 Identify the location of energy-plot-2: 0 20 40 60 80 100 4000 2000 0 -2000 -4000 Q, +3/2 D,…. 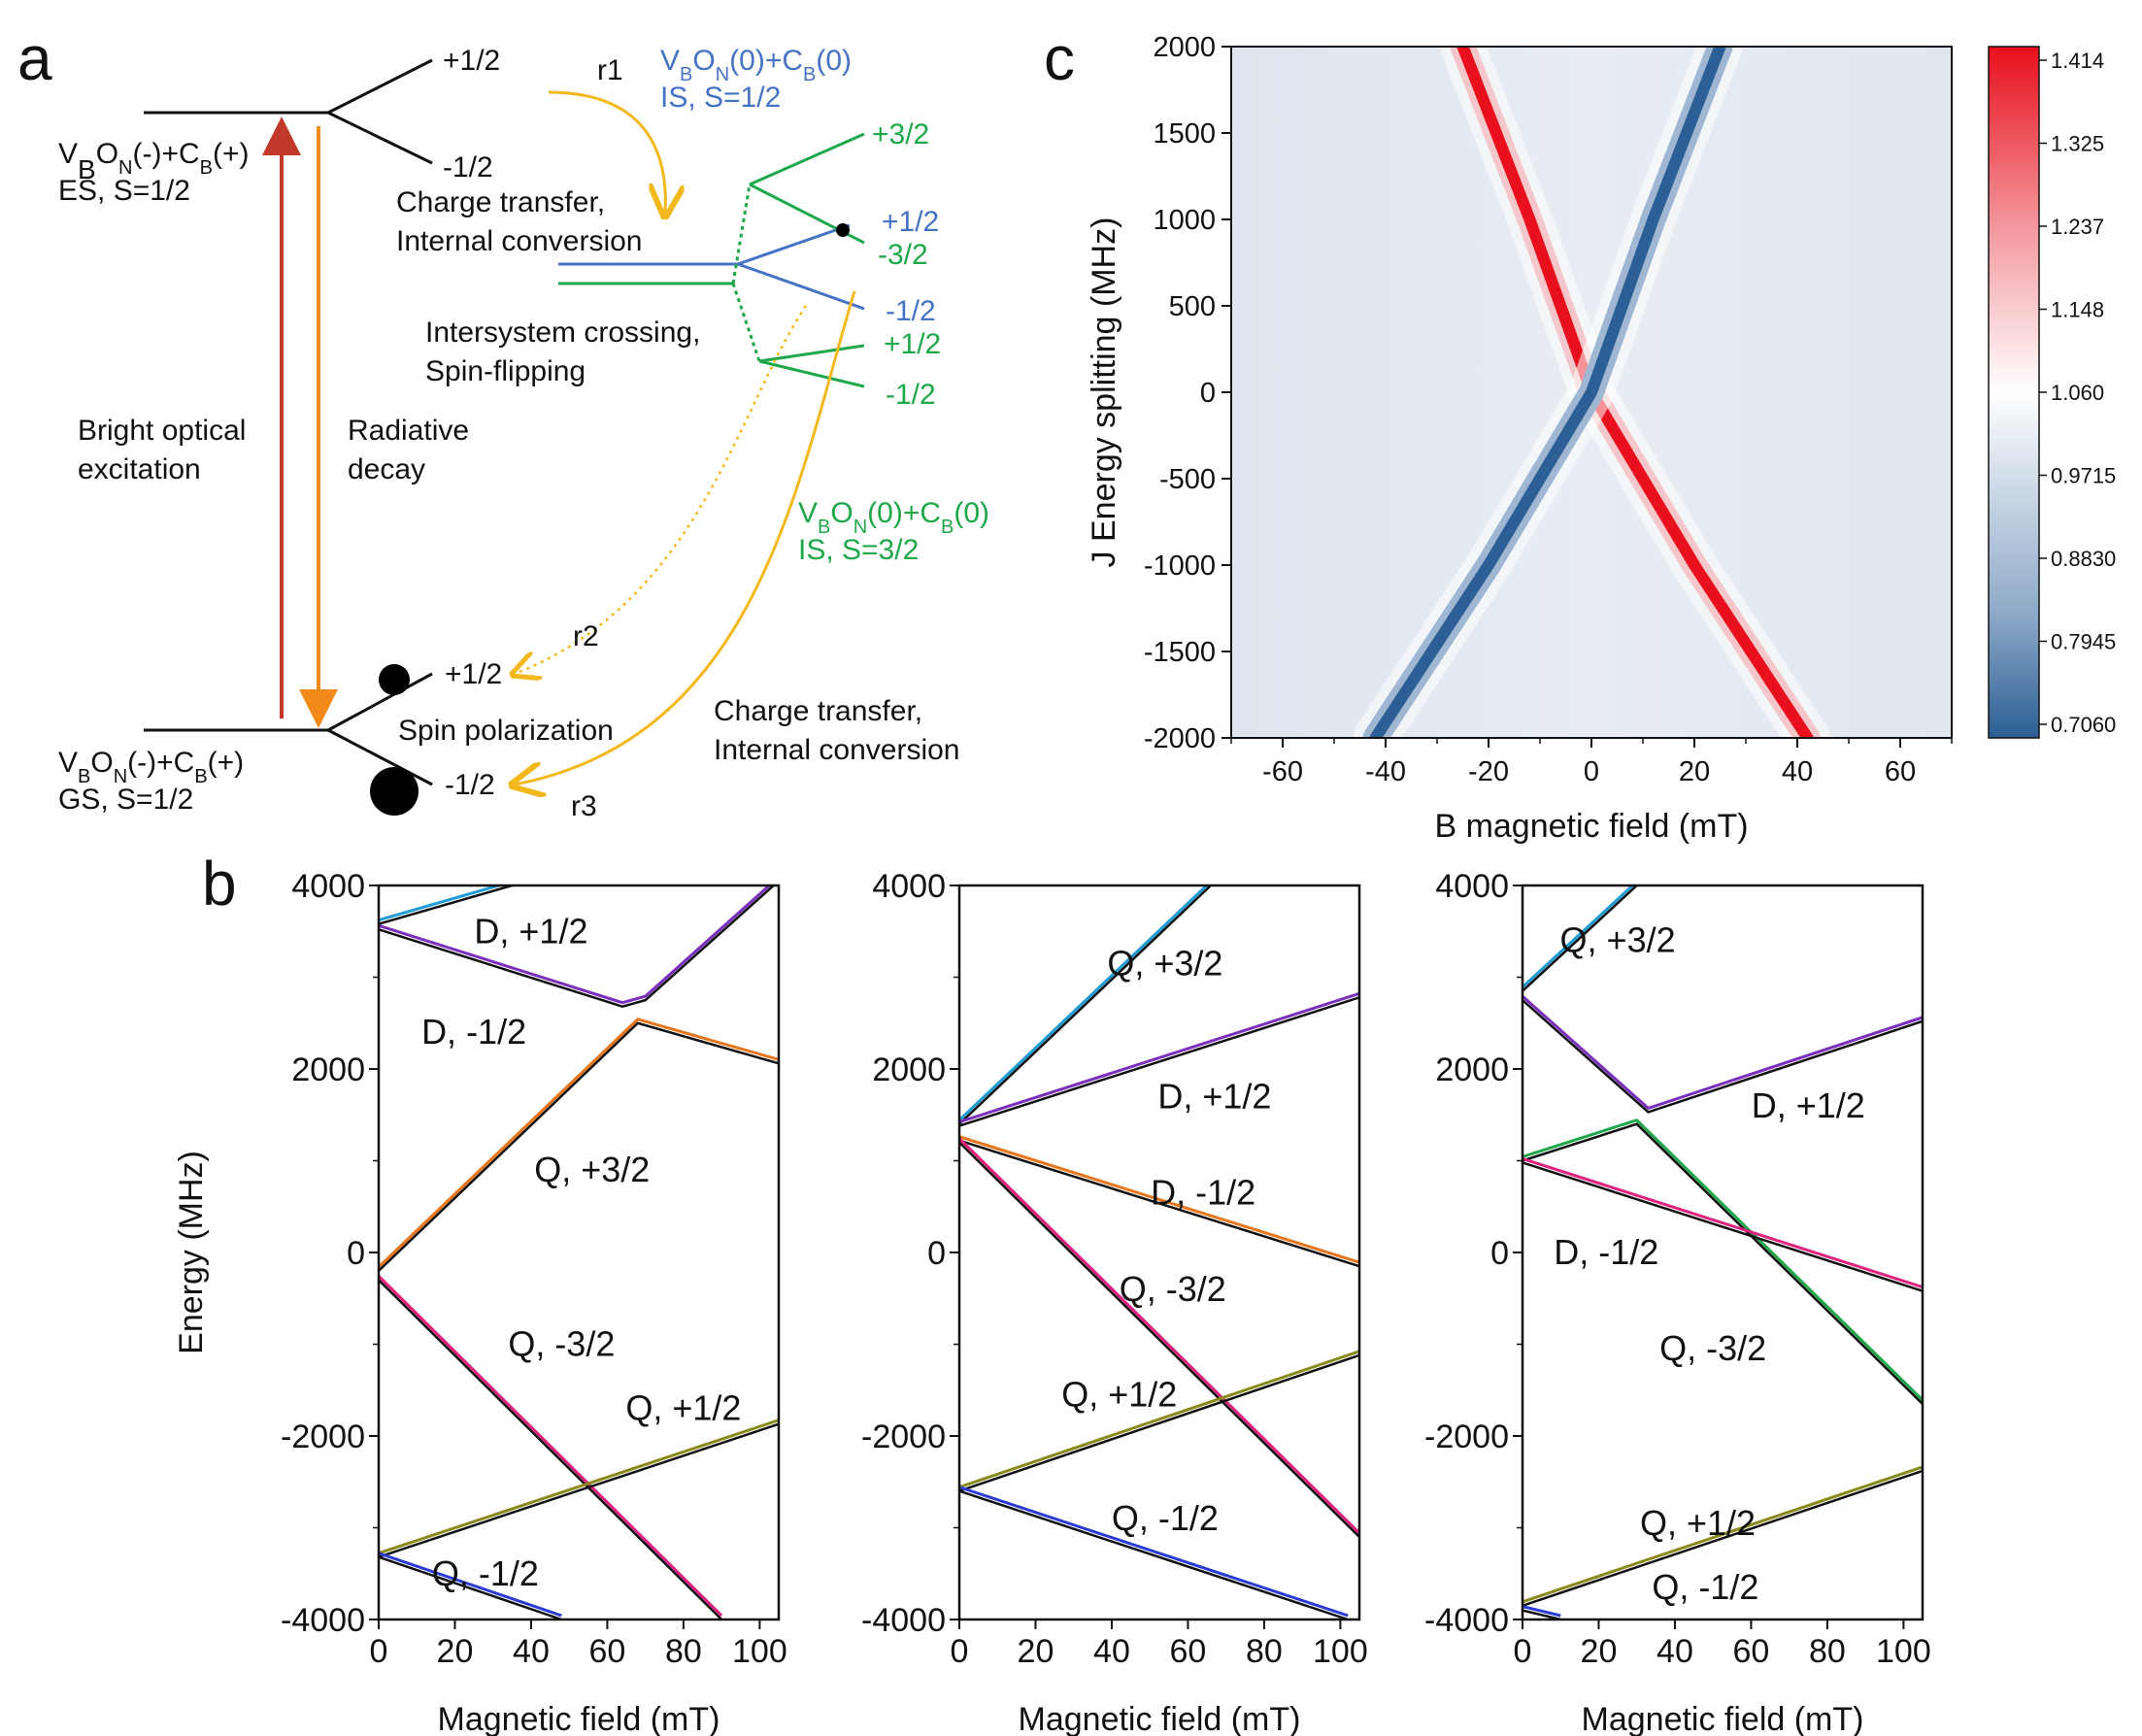
(1114, 1302).